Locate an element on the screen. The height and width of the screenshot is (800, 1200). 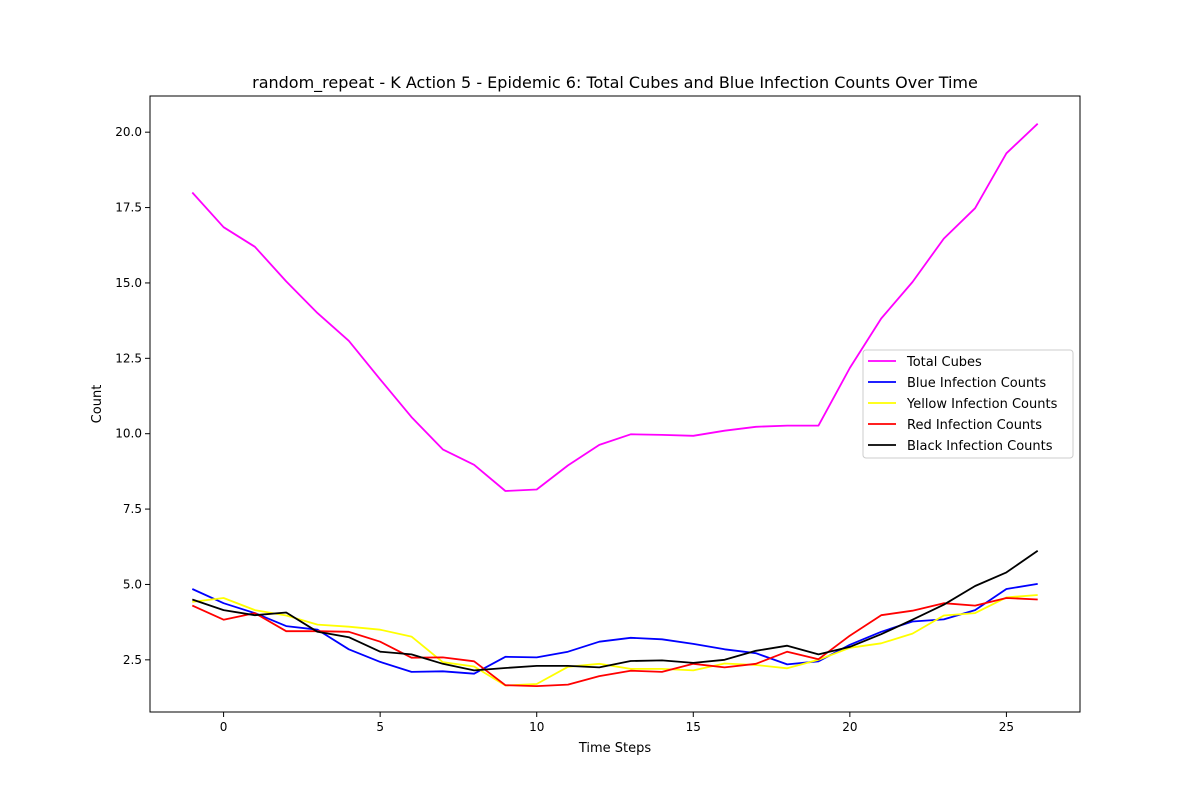
y-tick-label: 5.0 is located at coordinates (132, 584).